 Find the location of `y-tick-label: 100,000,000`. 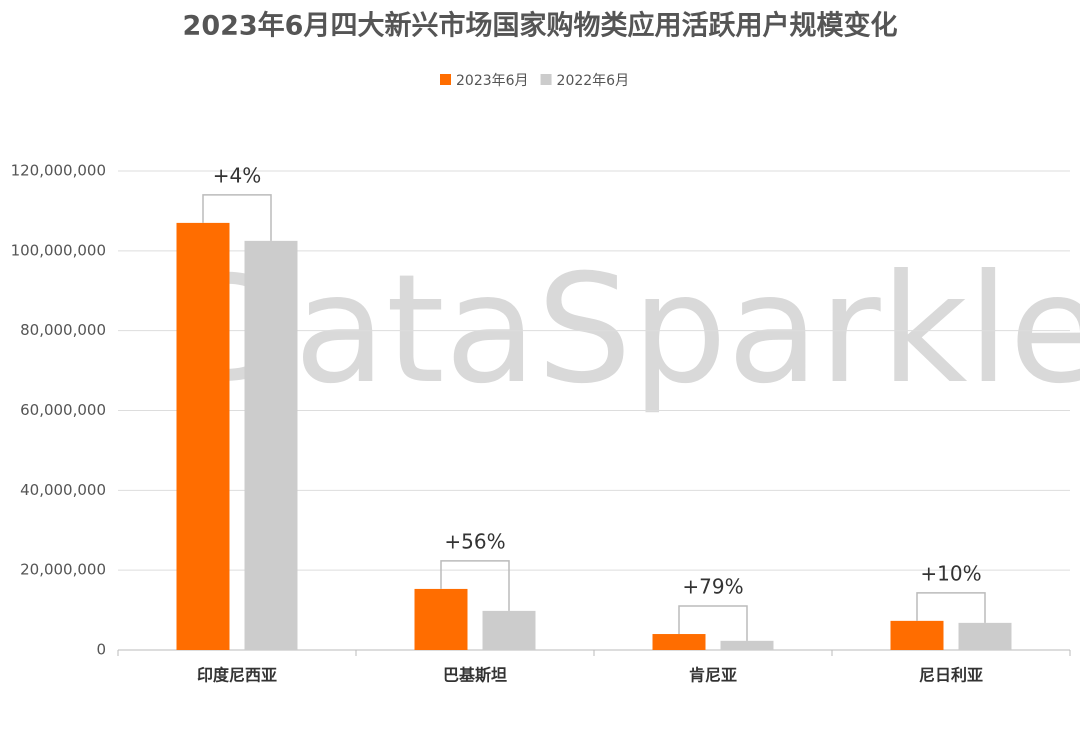

y-tick-label: 100,000,000 is located at coordinates (58, 250).